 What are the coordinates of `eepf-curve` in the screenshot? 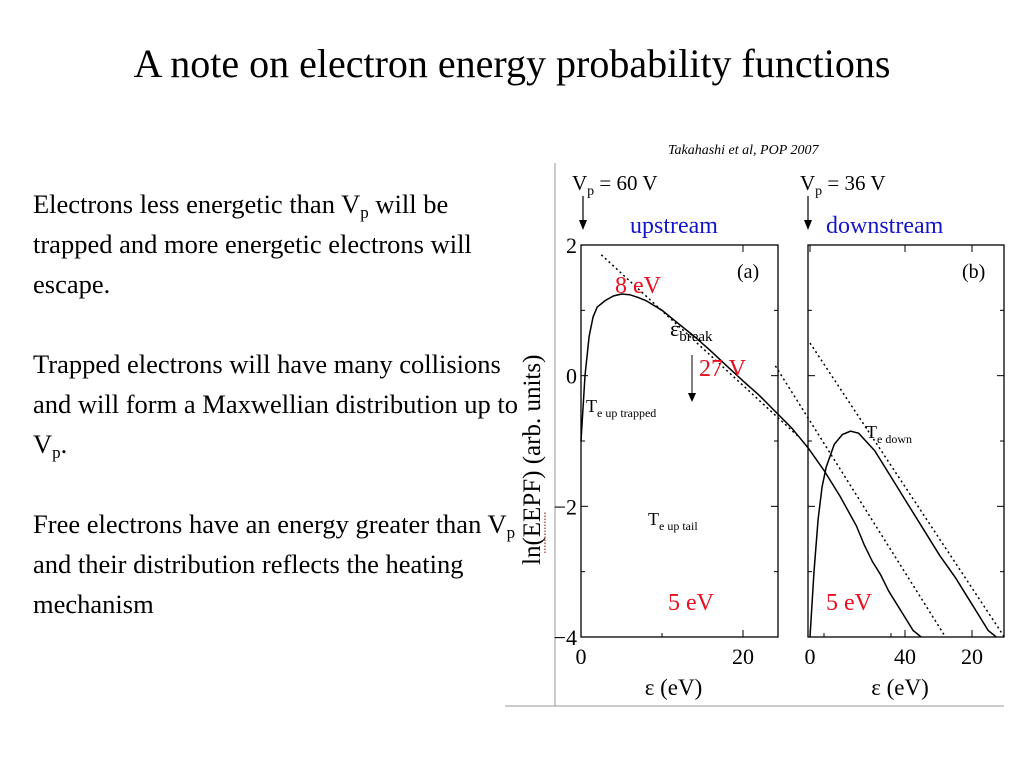 It's located at (903, 534).